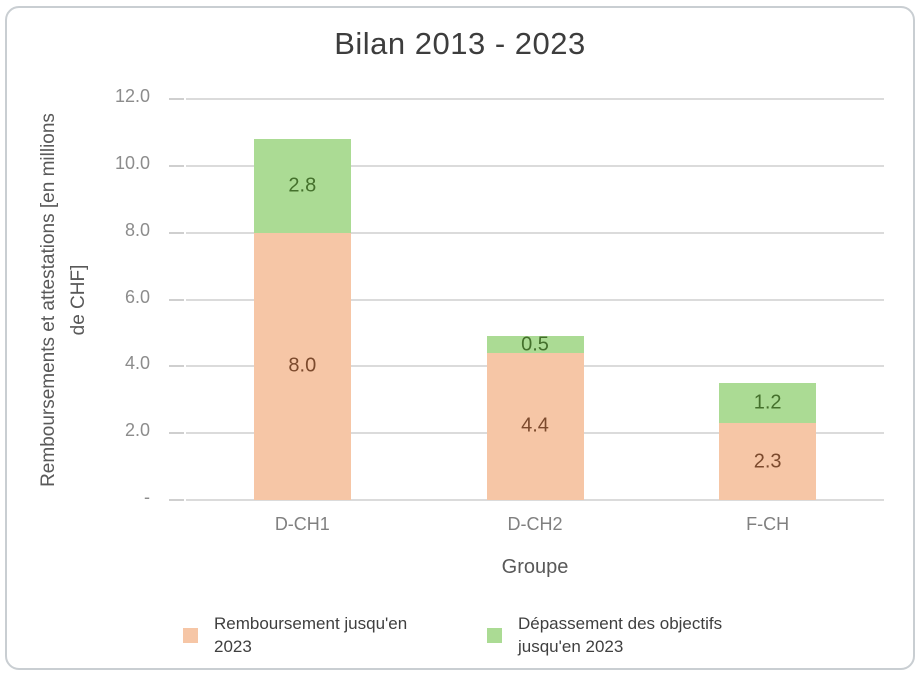 This screenshot has height=675, width=920. Describe the element at coordinates (535, 567) in the screenshot. I see `x-axis-title: Groupe` at that location.